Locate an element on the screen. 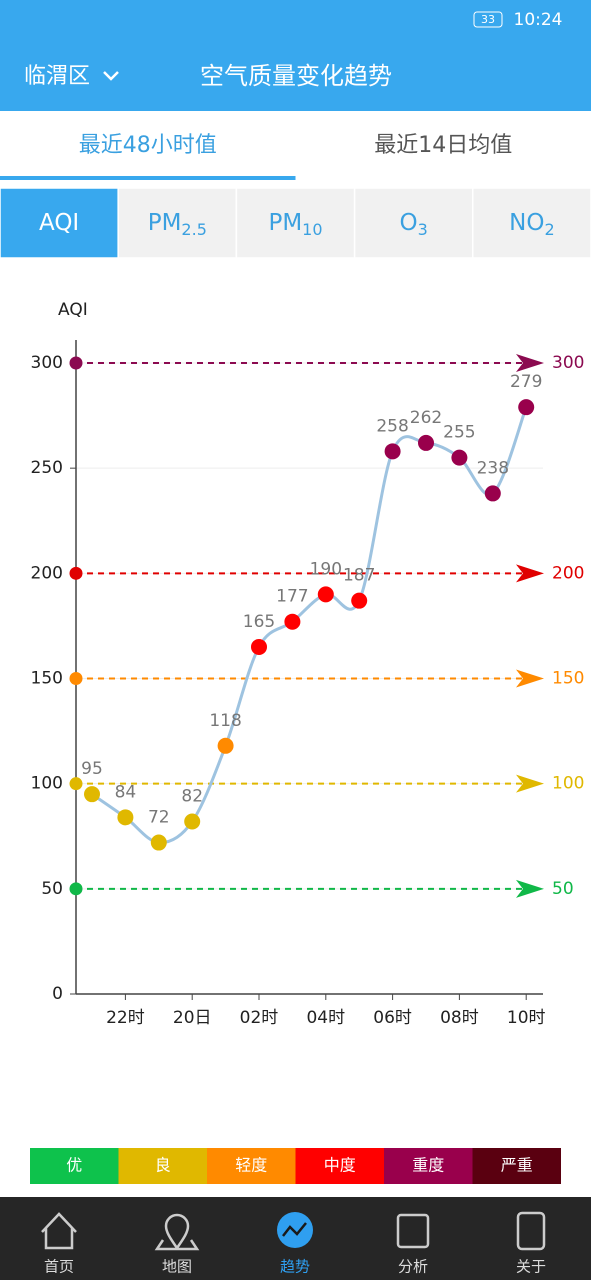  legend-label: 严重 is located at coordinates (517, 1165).